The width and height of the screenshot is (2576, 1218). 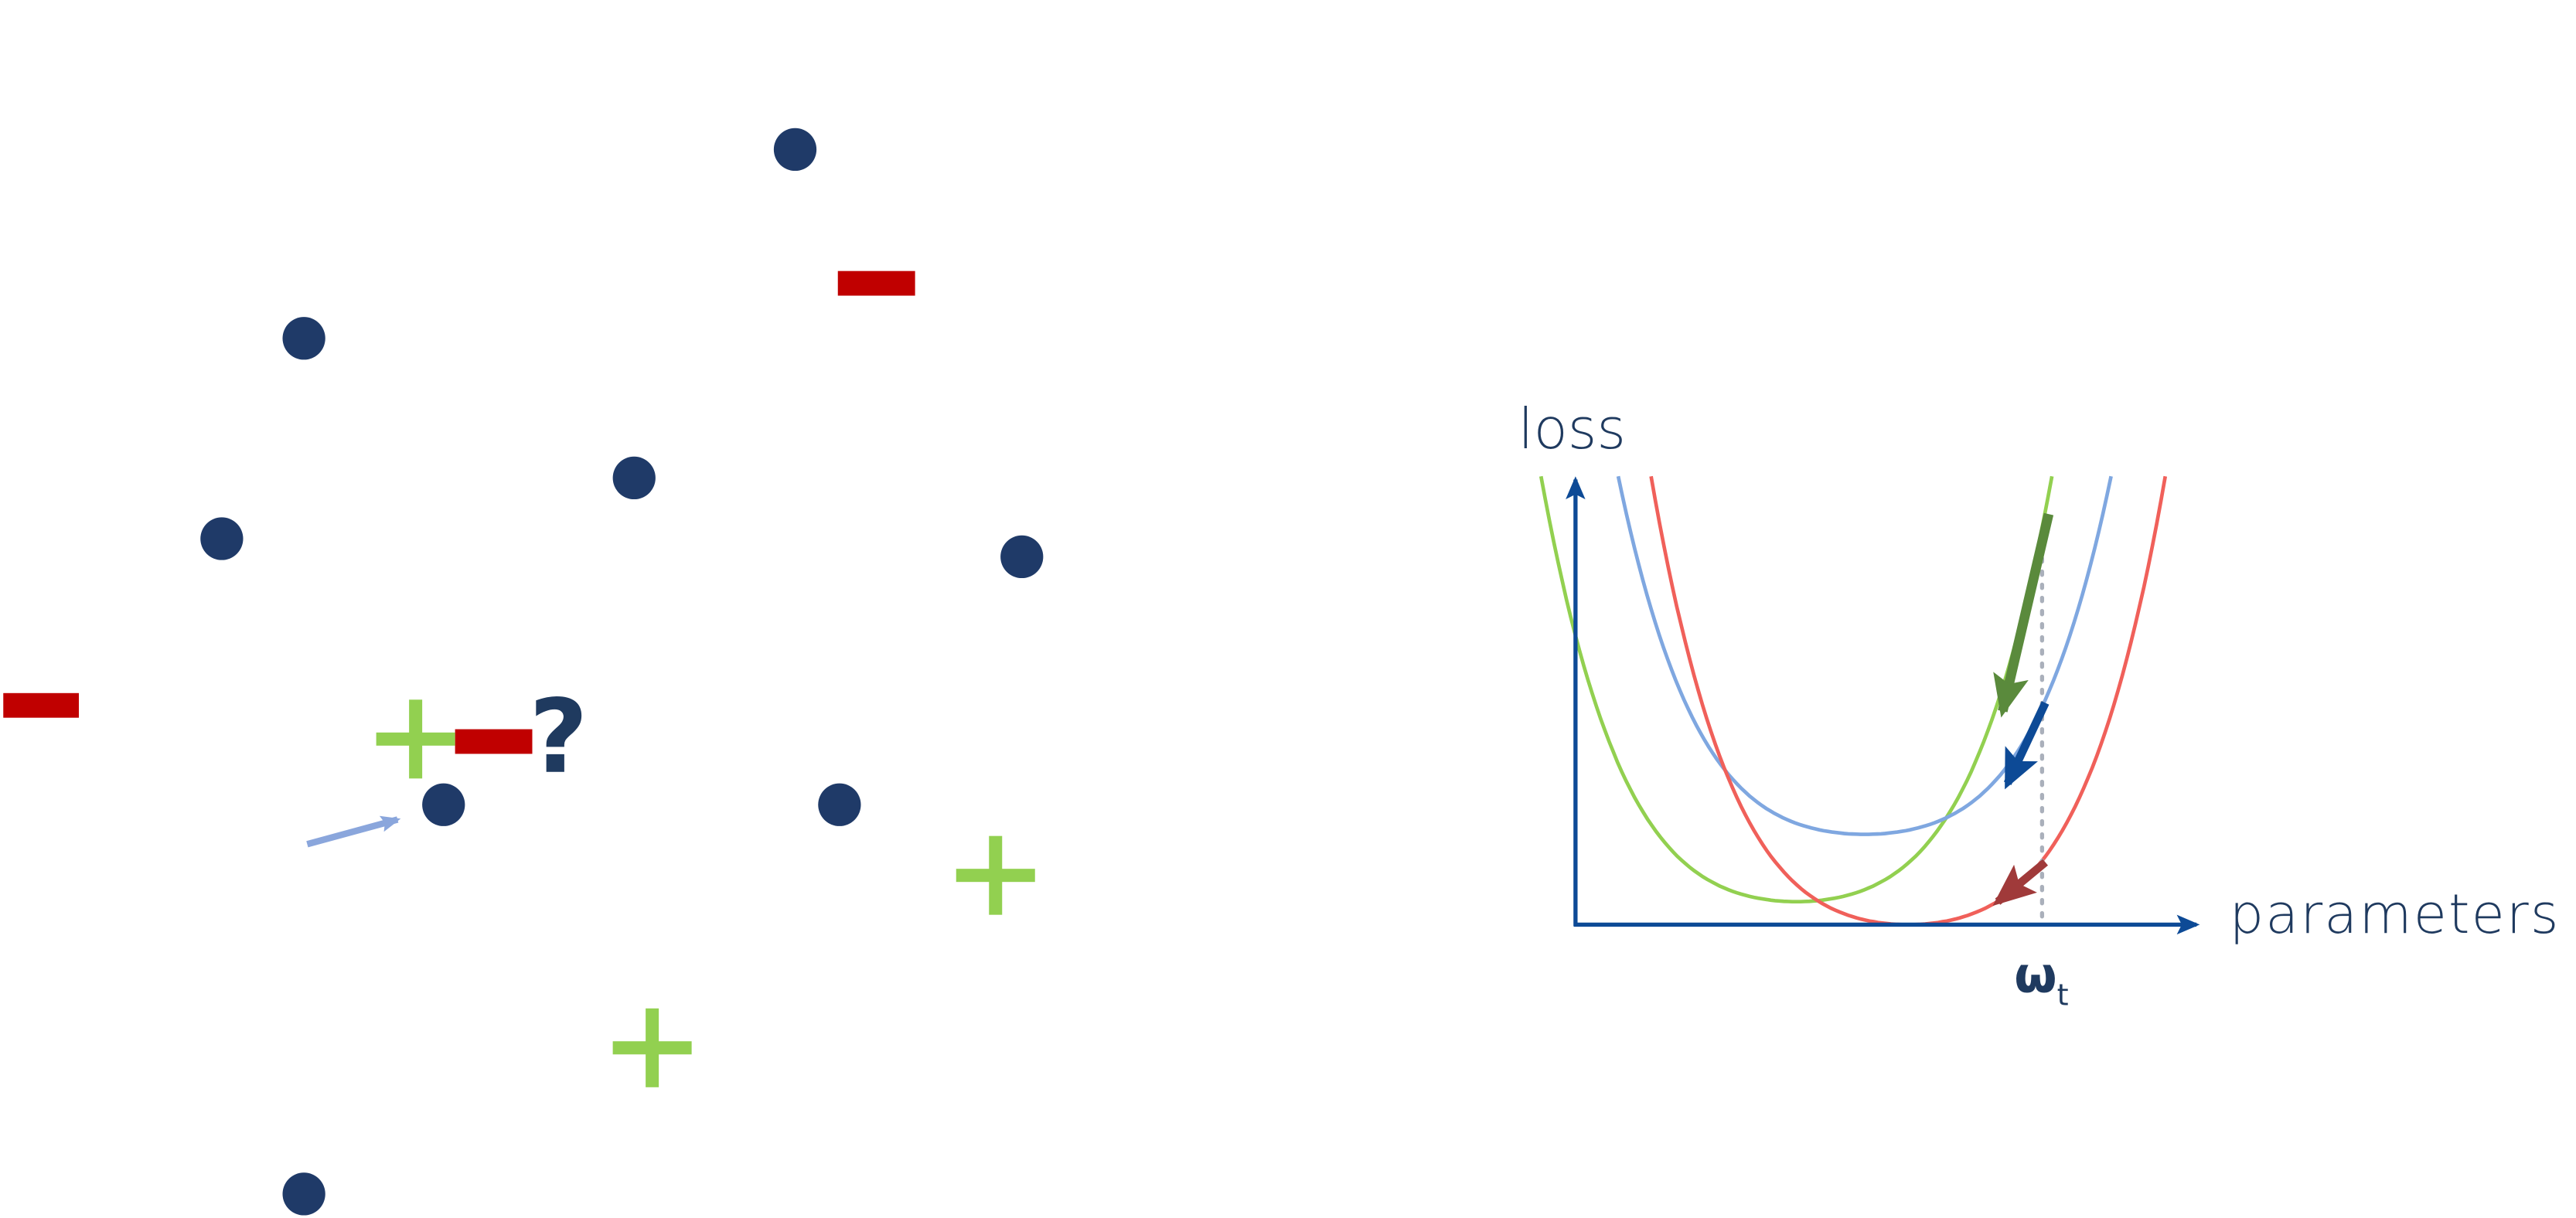 What do you see at coordinates (2063, 995) in the screenshot?
I see `omega-subscript: t` at bounding box center [2063, 995].